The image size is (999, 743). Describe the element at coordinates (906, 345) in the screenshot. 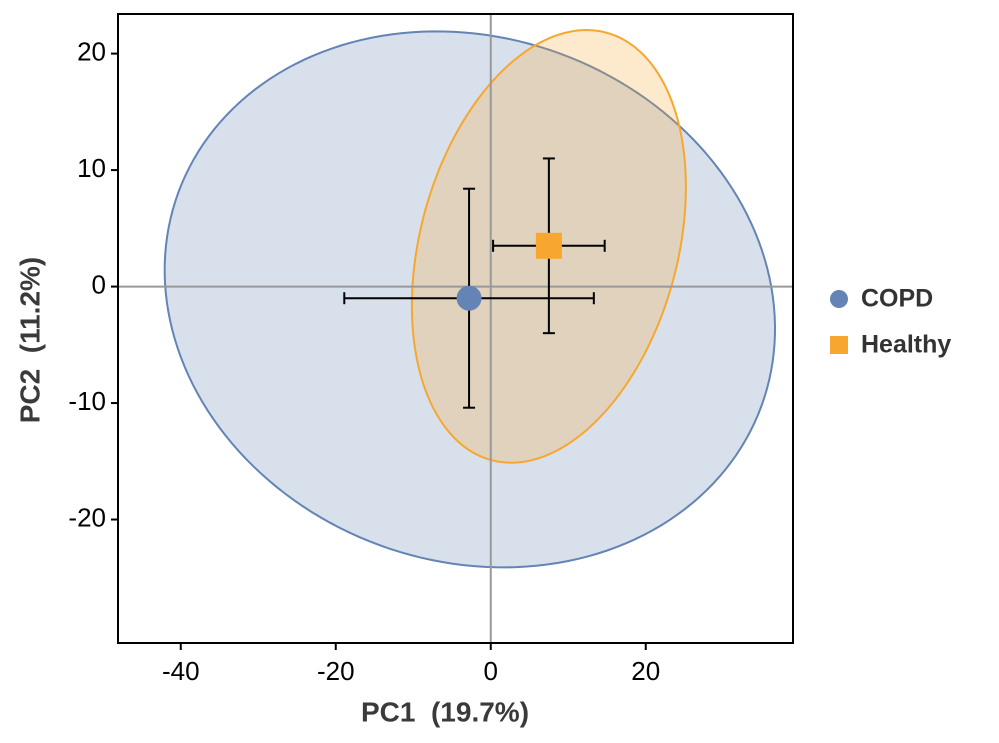

I see `legend-label: Healthy` at that location.